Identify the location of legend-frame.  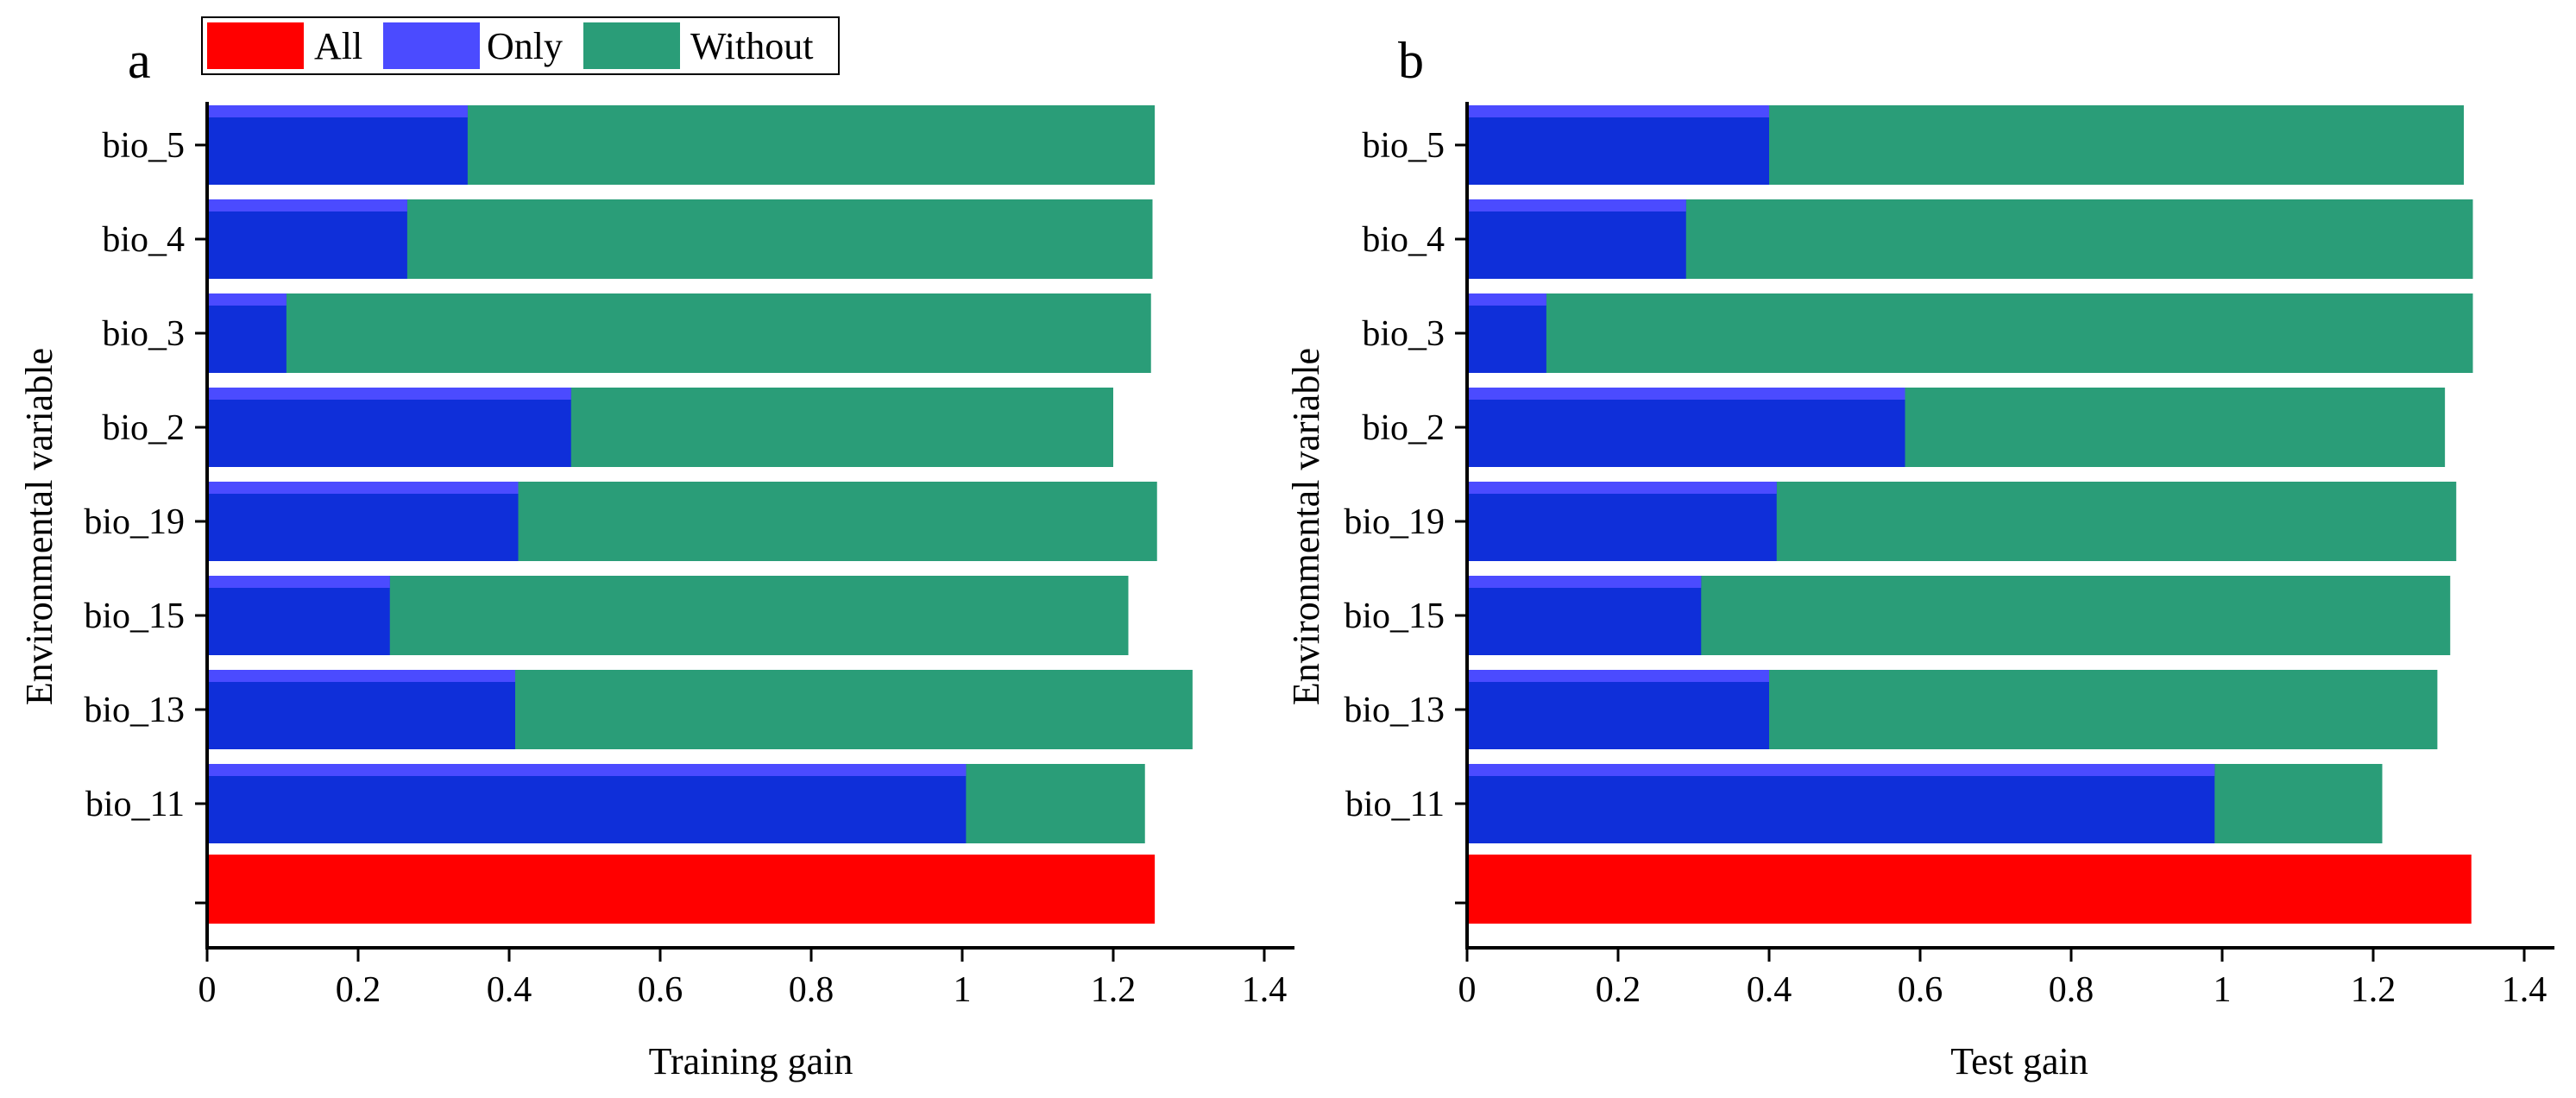
(520, 45).